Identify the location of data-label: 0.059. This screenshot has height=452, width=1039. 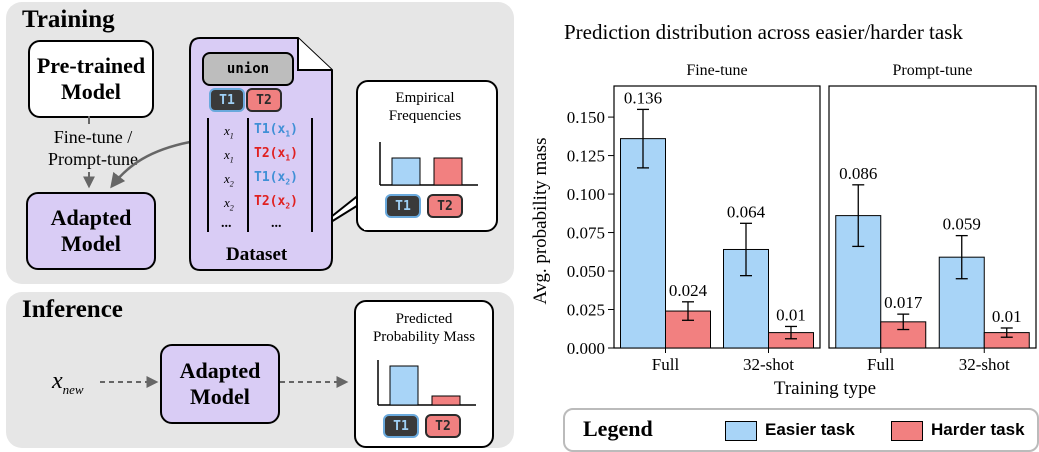
(962, 224).